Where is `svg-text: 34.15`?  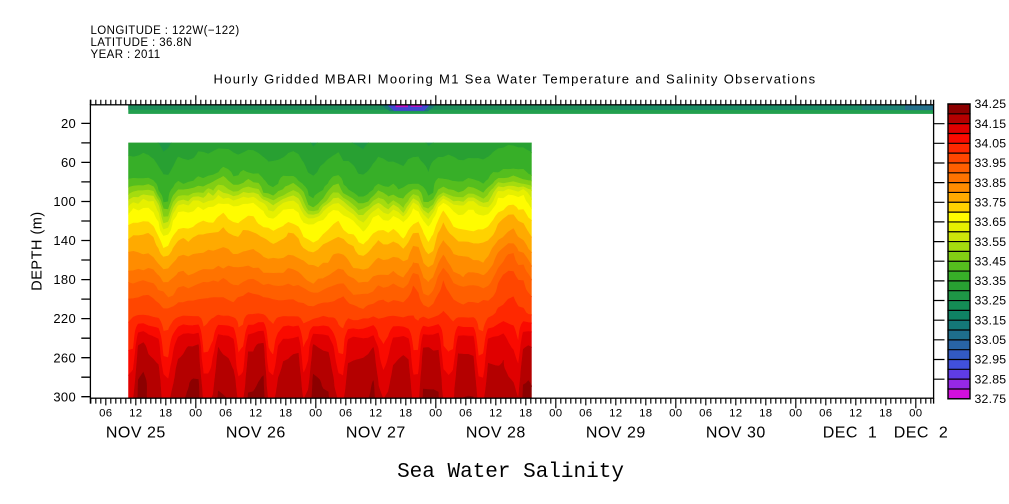
svg-text: 34.15 is located at coordinates (991, 124).